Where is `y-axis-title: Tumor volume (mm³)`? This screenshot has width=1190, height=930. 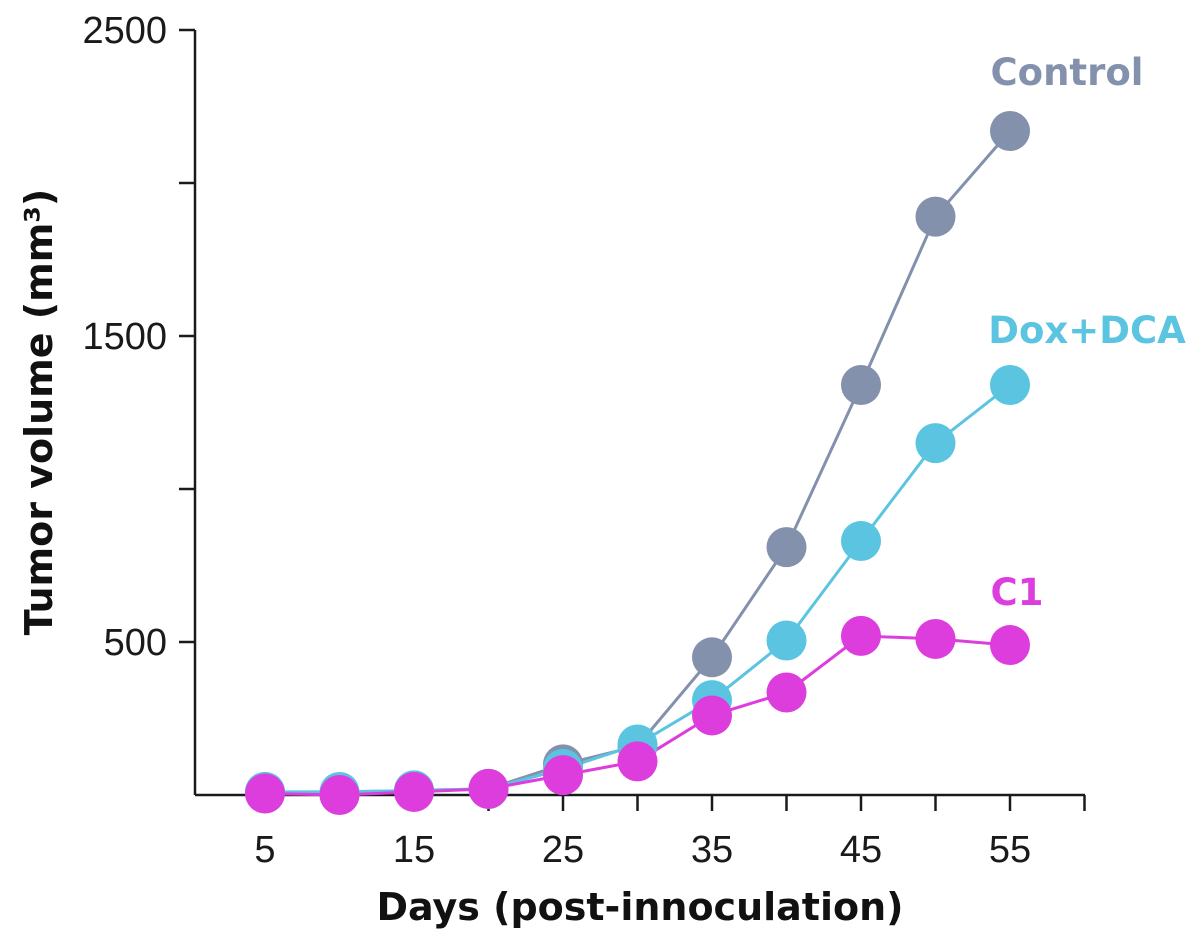 y-axis-title: Tumor volume (mm³) is located at coordinates (39, 412).